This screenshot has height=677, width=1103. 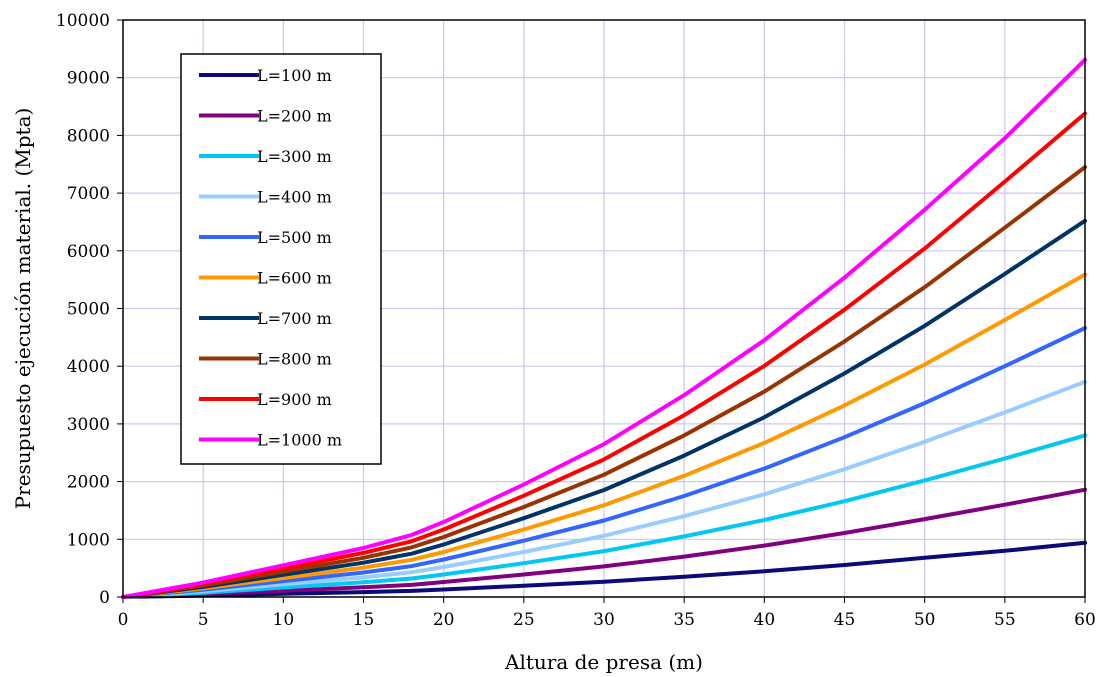 I want to click on x-tick-label: 35, so click(x=684, y=620).